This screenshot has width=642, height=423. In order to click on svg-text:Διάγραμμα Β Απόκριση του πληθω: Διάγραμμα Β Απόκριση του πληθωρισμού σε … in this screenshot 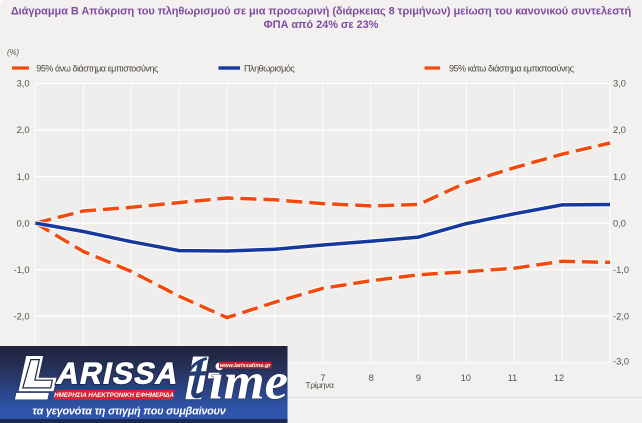, I will do `click(321, 11)`.